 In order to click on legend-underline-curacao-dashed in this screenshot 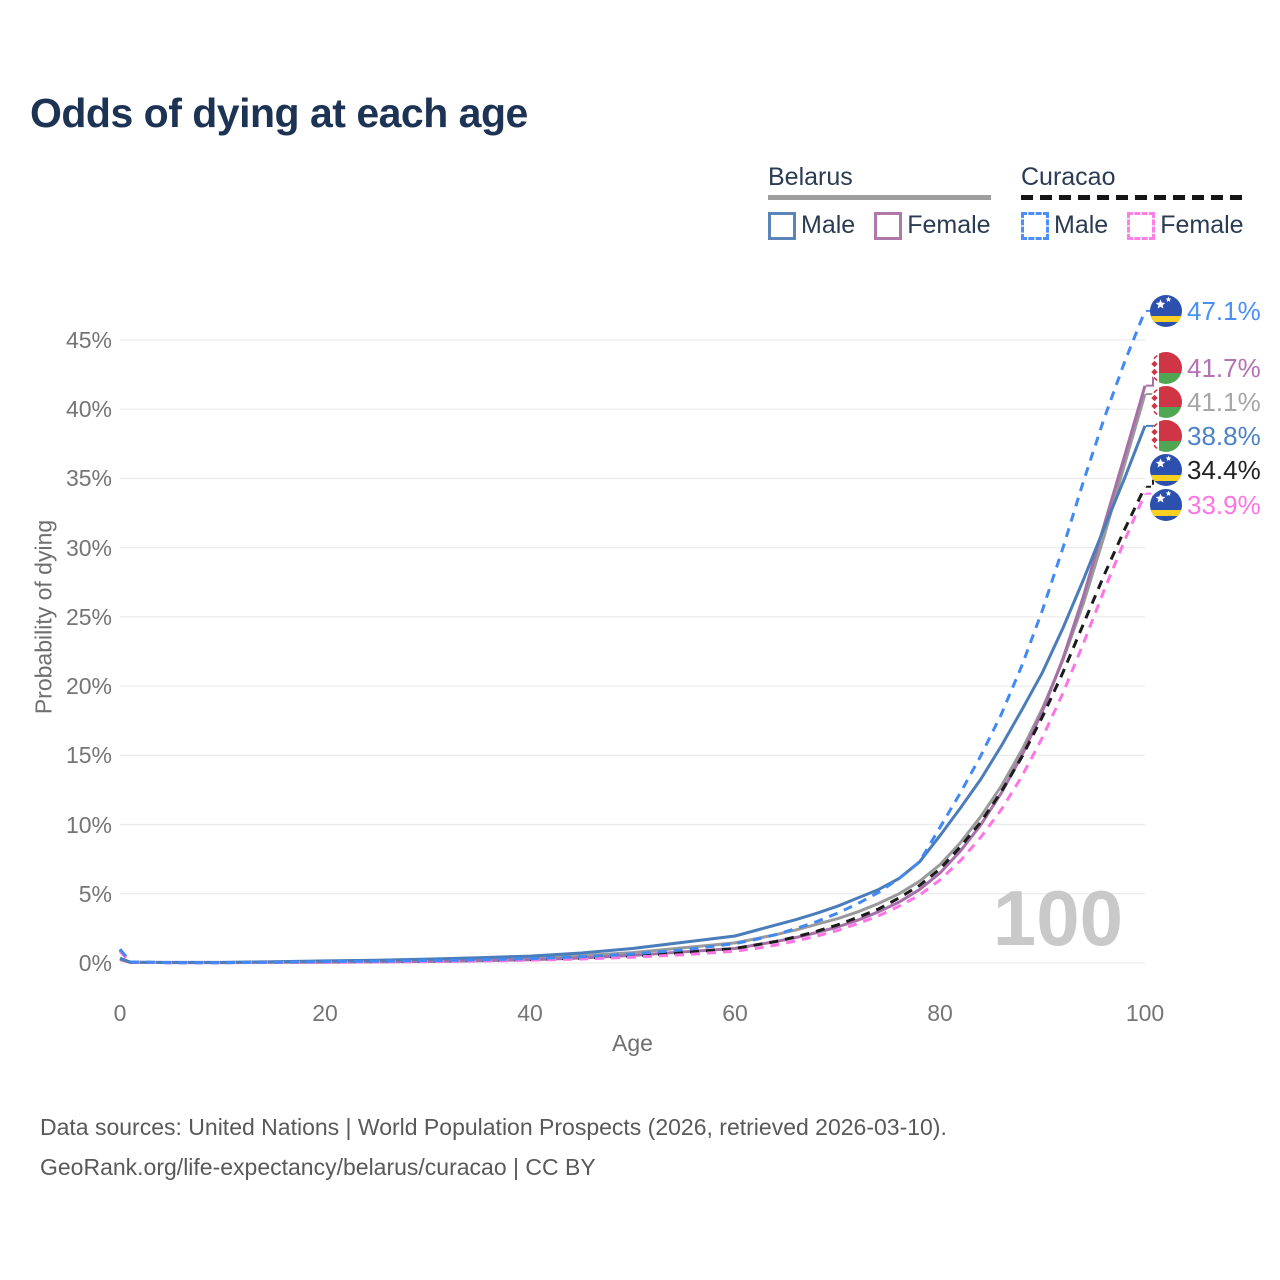, I will do `click(1132, 197)`.